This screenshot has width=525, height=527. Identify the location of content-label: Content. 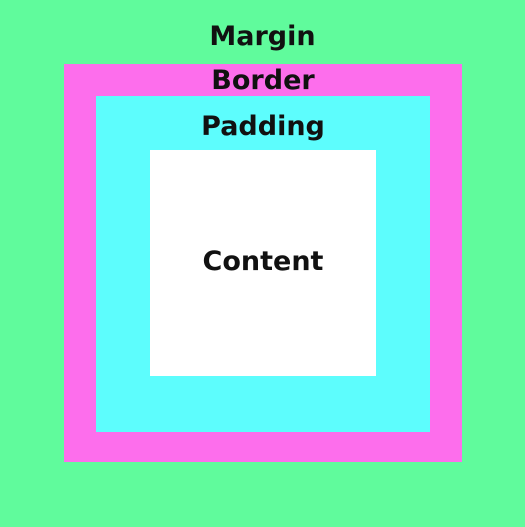
(263, 261).